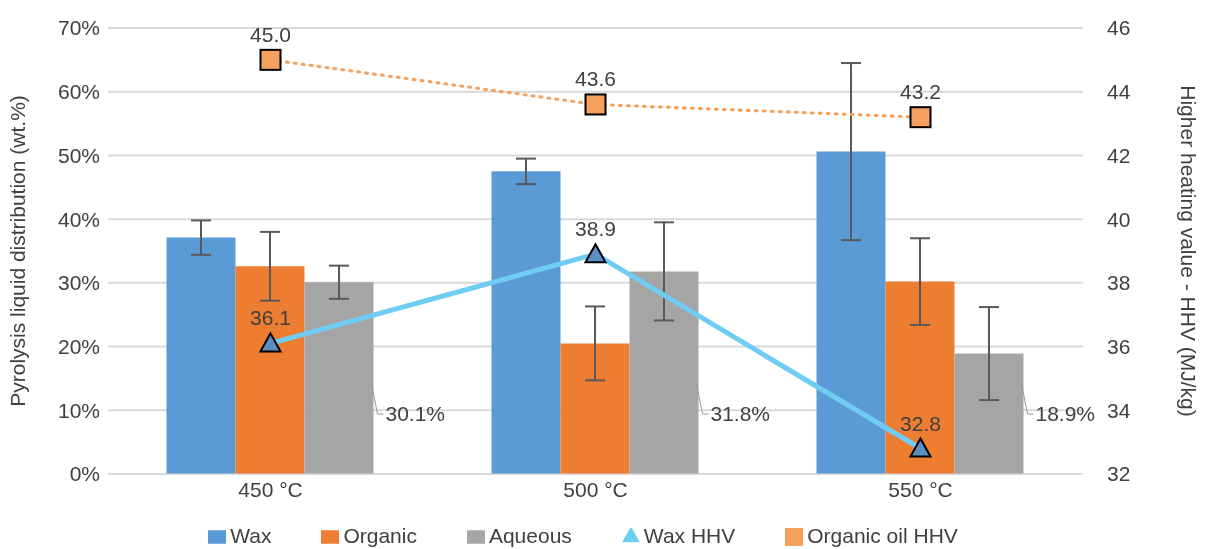 The width and height of the screenshot is (1218, 549). What do you see at coordinates (595, 79) in the screenshot?
I see `data-label: 43.6` at bounding box center [595, 79].